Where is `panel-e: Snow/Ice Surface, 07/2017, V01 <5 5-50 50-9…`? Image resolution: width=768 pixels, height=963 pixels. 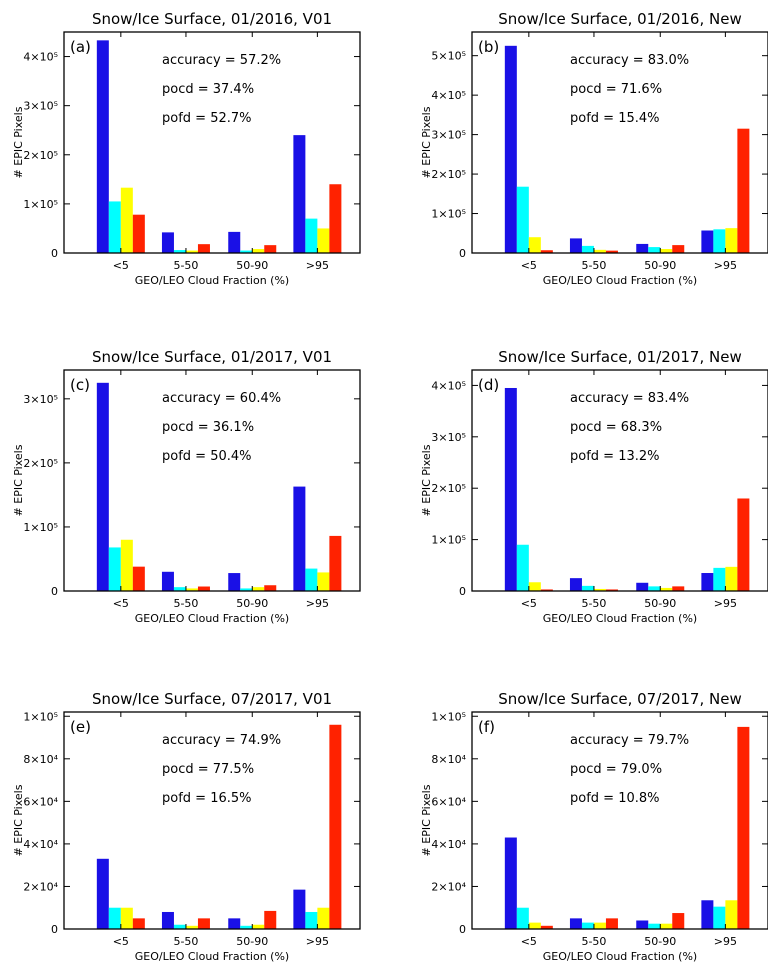 panel-e: Snow/Ice Surface, 07/2017, V01 <5 5-50 50-9… is located at coordinates (186, 826).